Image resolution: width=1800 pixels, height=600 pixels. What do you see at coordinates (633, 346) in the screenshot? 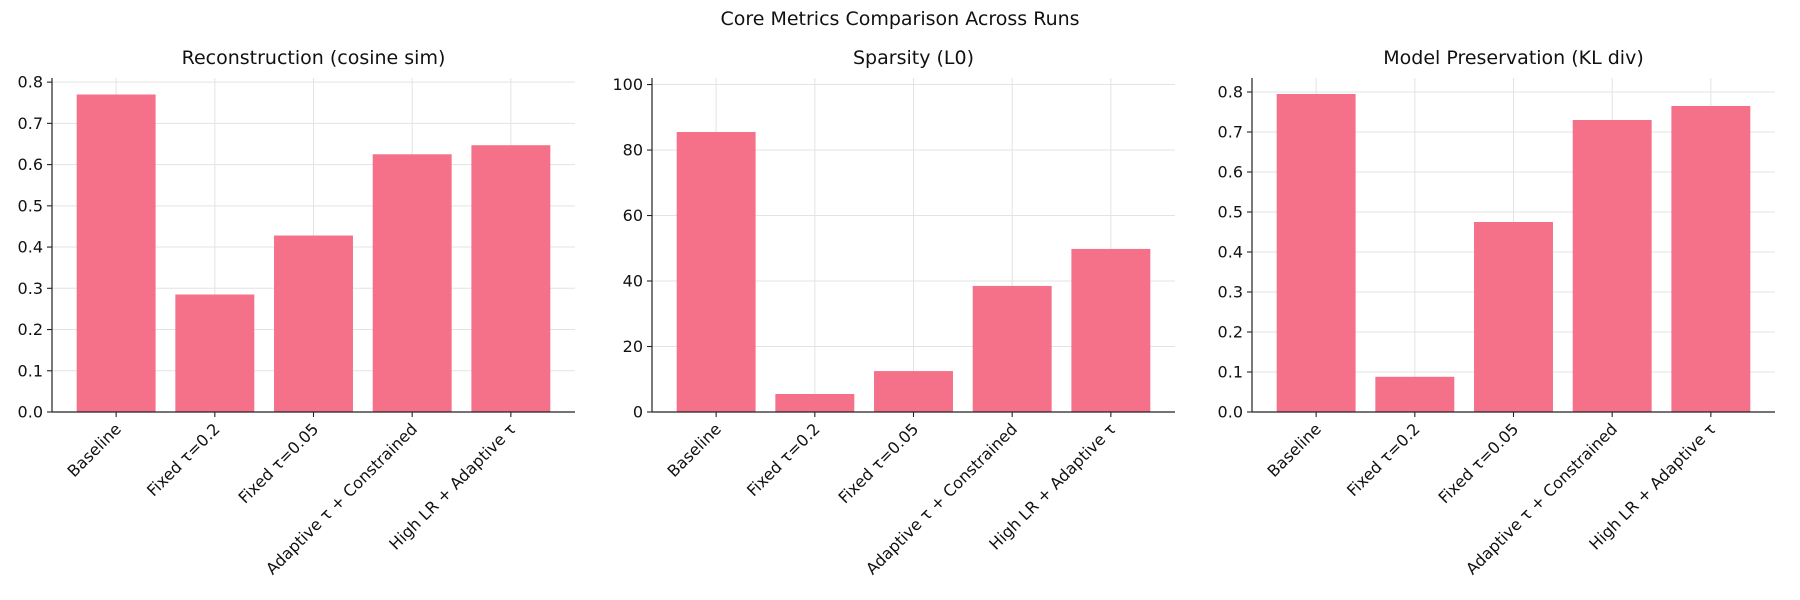
I see `y-tick-label: 20` at bounding box center [633, 346].